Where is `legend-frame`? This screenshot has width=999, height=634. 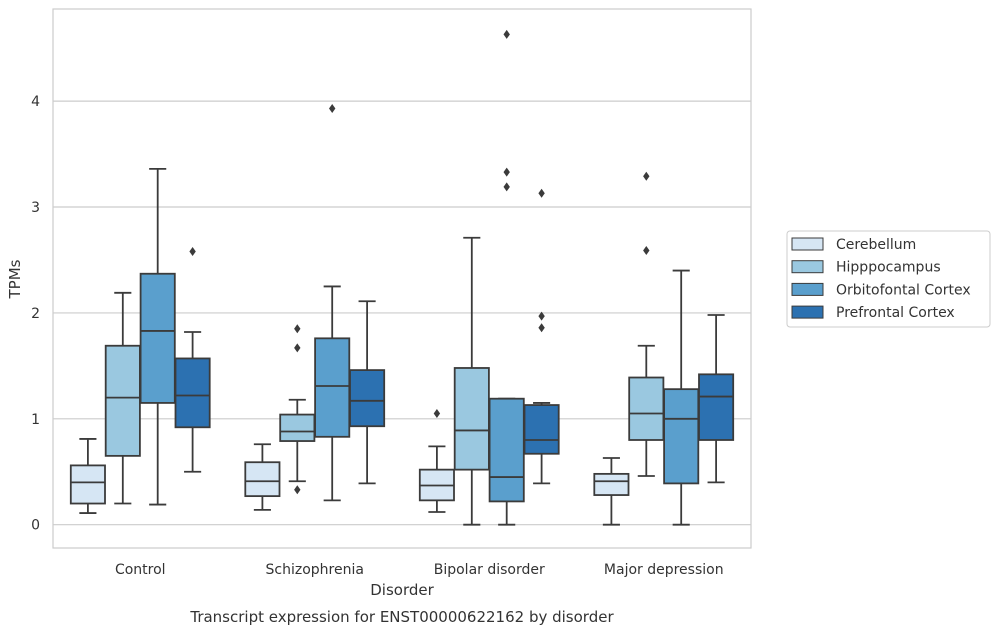 legend-frame is located at coordinates (888, 279).